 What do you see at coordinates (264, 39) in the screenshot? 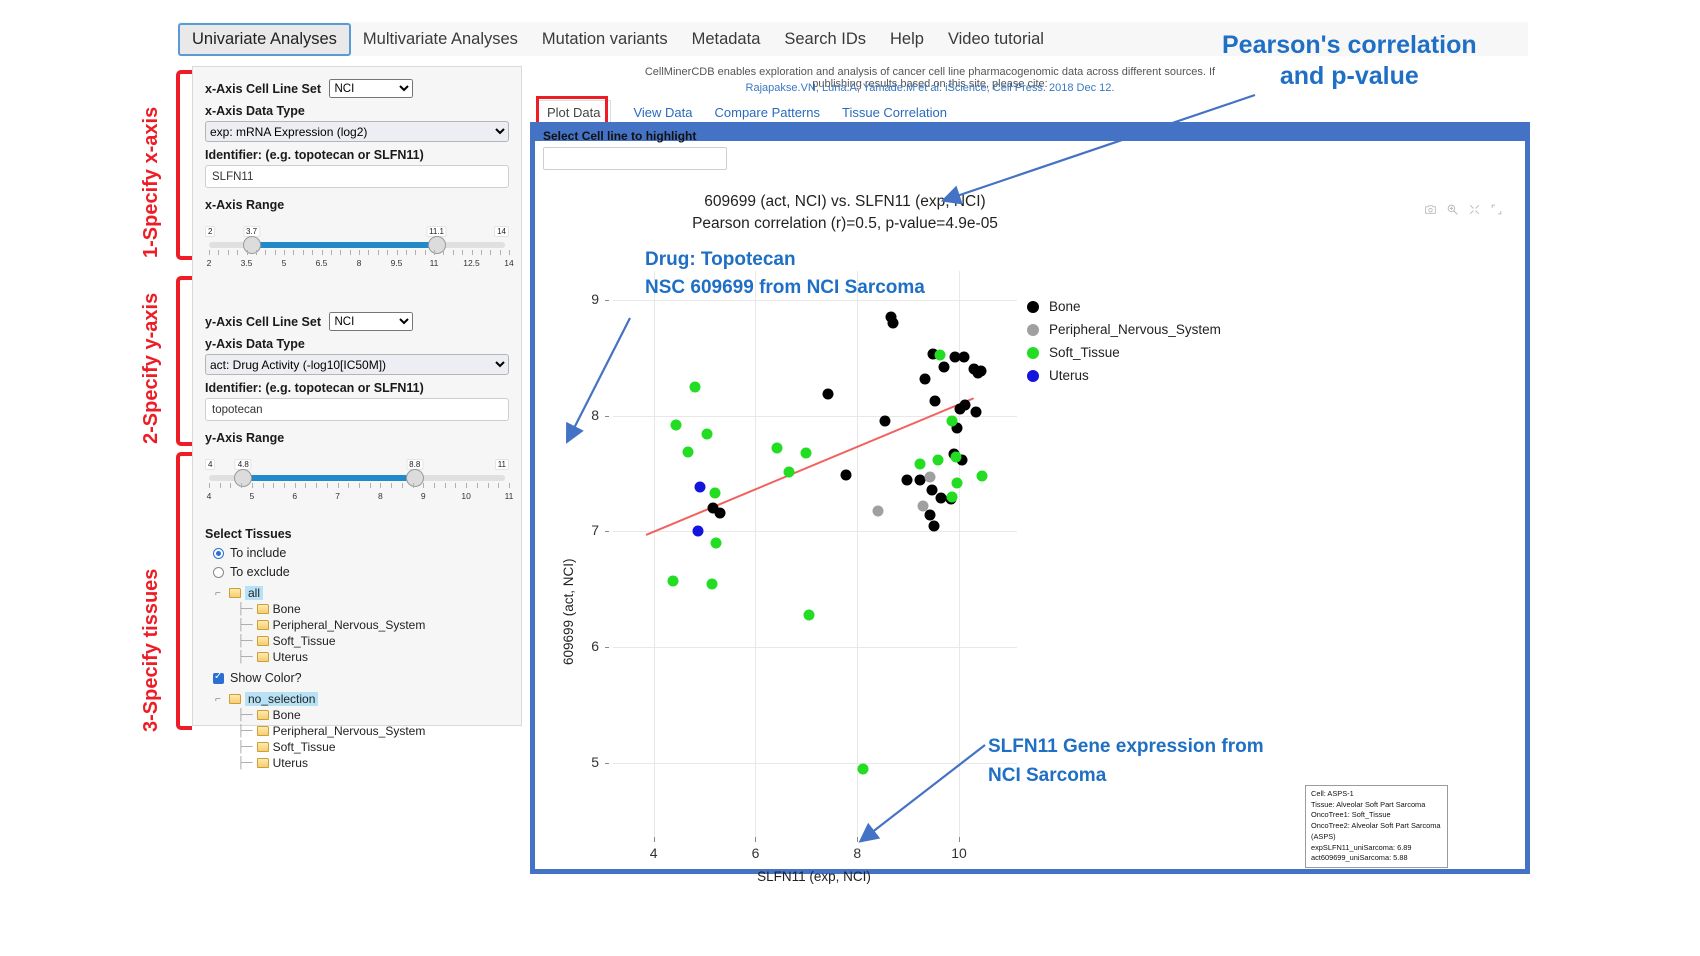
I see `nav-tab-univariate-analyses: Univariate Analyses` at bounding box center [264, 39].